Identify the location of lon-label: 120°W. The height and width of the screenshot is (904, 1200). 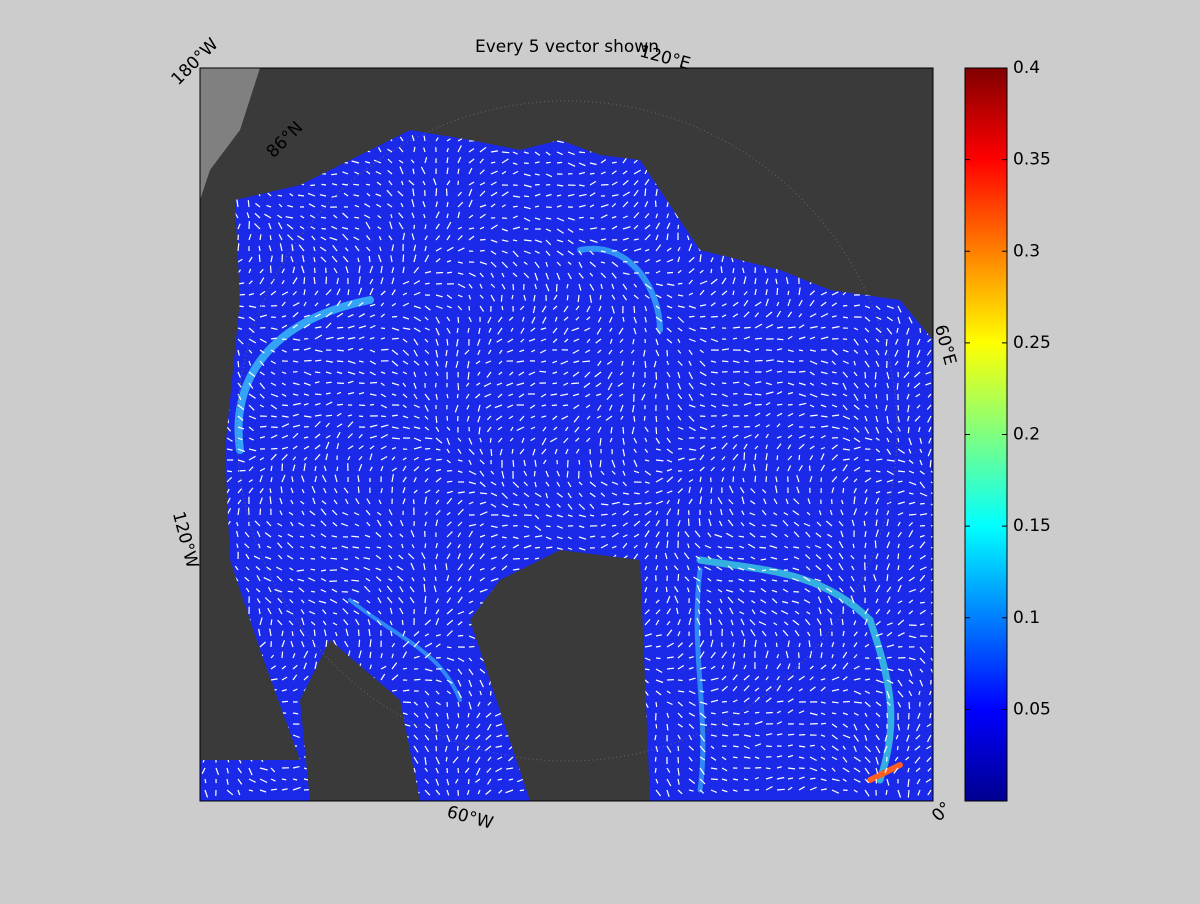
(185, 540).